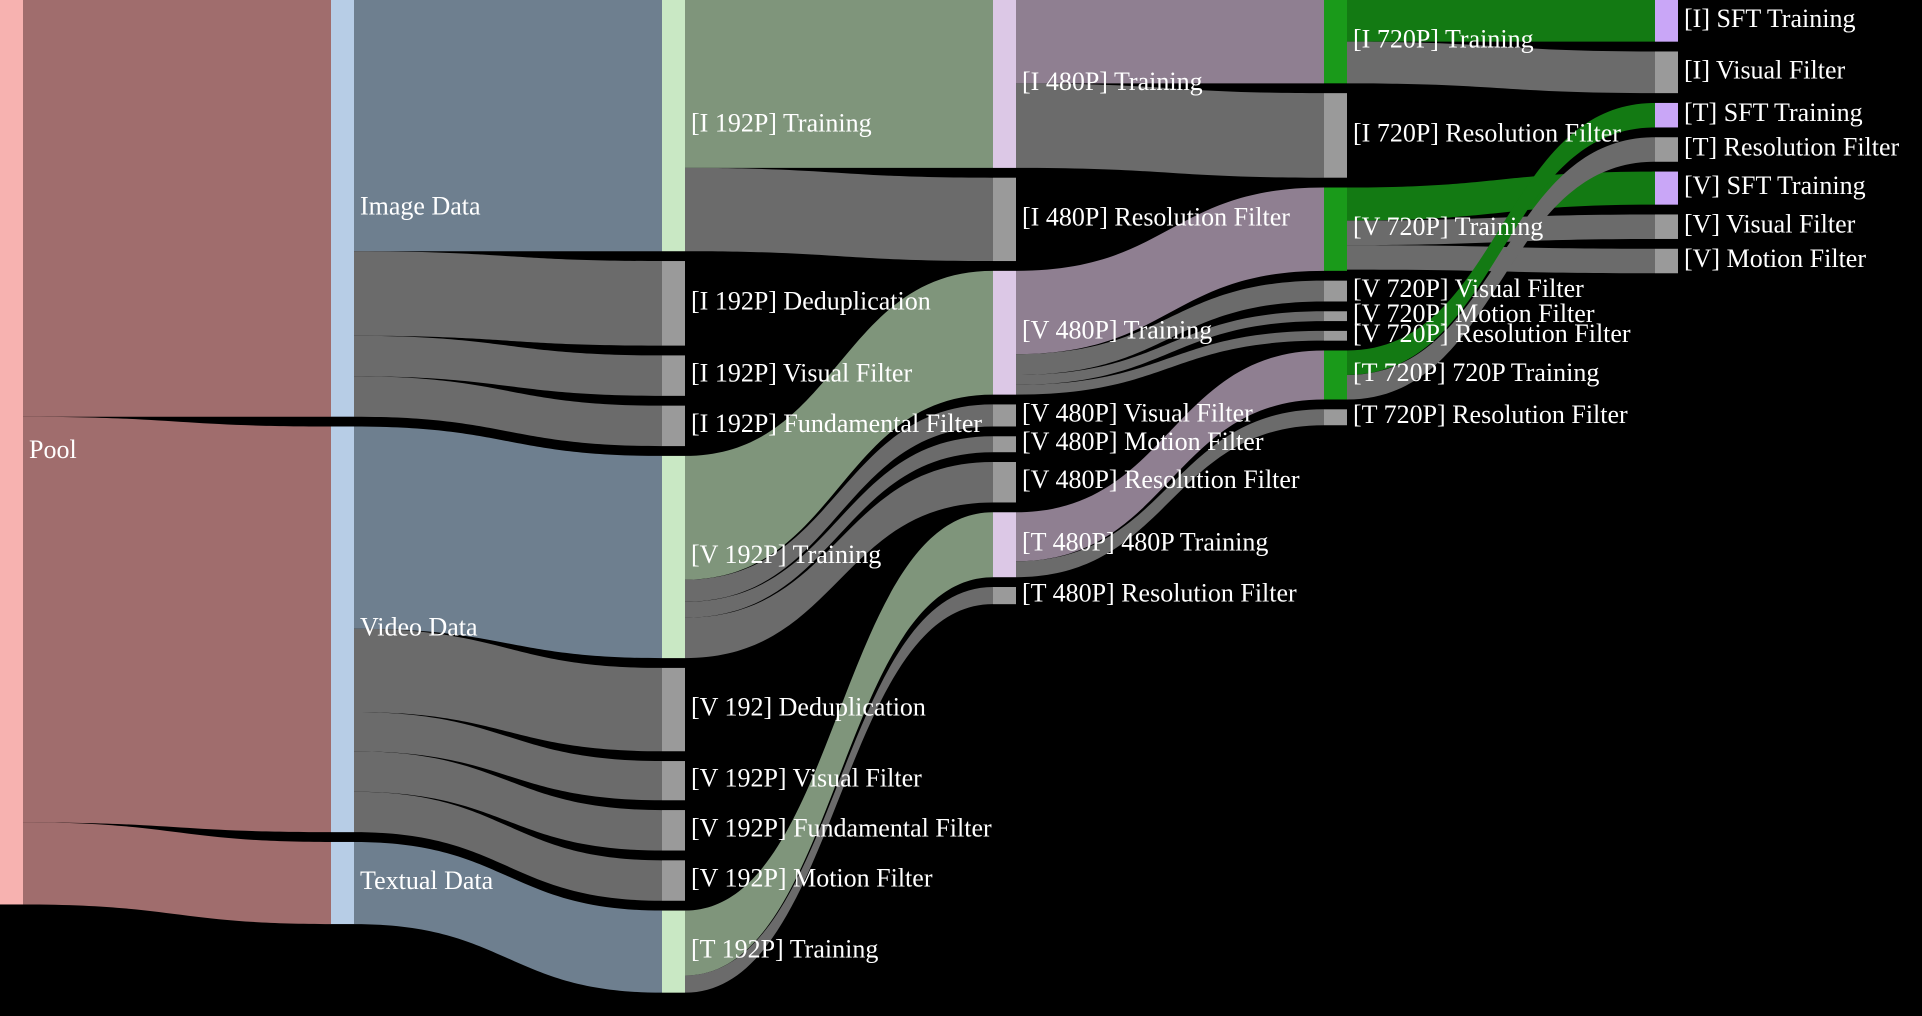 The width and height of the screenshot is (1922, 1016). Describe the element at coordinates (1770, 224) in the screenshot. I see `node-label: [V] Visual Filter` at that location.